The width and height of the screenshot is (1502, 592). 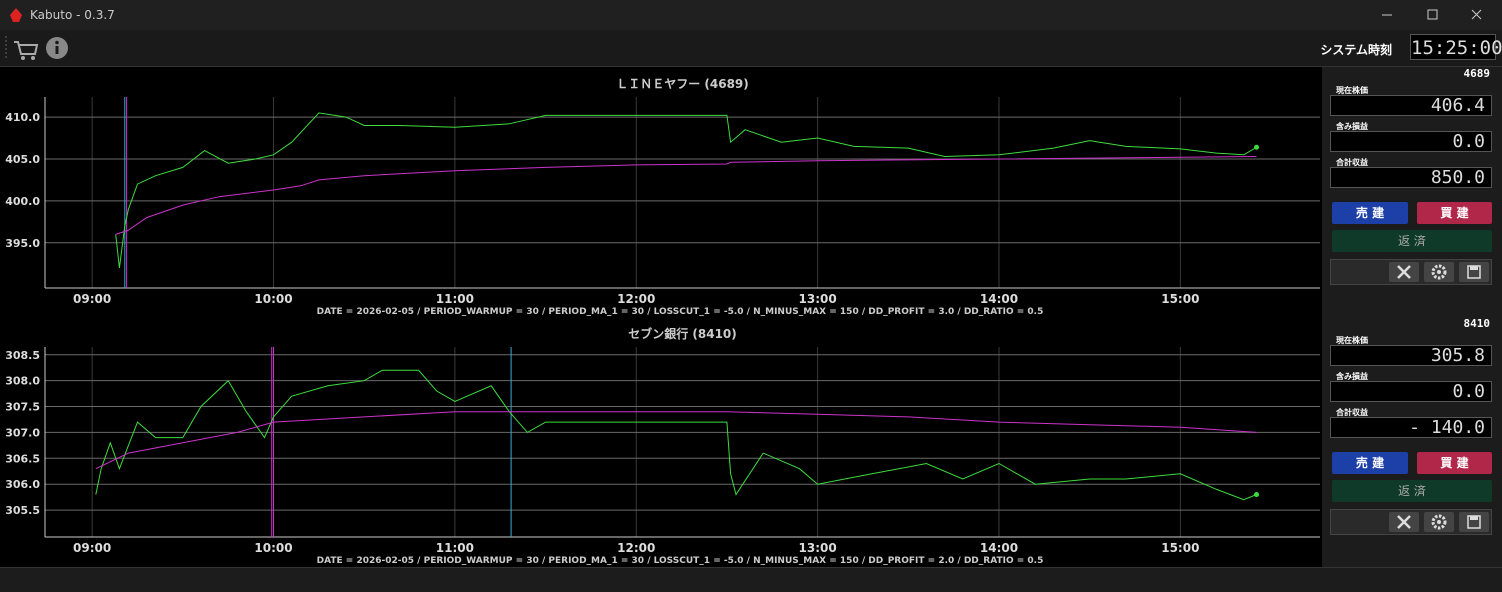 What do you see at coordinates (22, 432) in the screenshot?
I see `y-tick-label: 307.0` at bounding box center [22, 432].